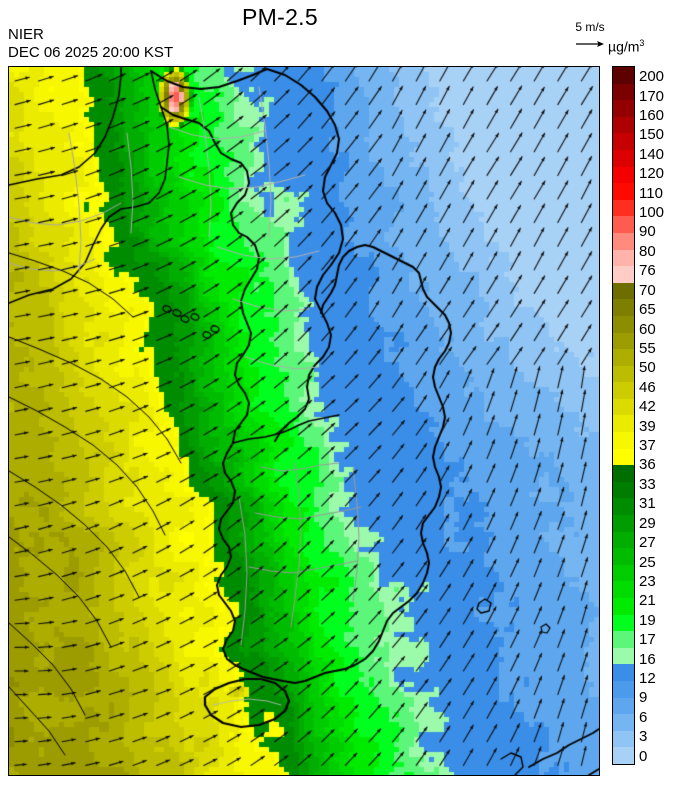 The height and width of the screenshot is (795, 673). What do you see at coordinates (643, 756) in the screenshot?
I see `colorbar-tick: 0` at bounding box center [643, 756].